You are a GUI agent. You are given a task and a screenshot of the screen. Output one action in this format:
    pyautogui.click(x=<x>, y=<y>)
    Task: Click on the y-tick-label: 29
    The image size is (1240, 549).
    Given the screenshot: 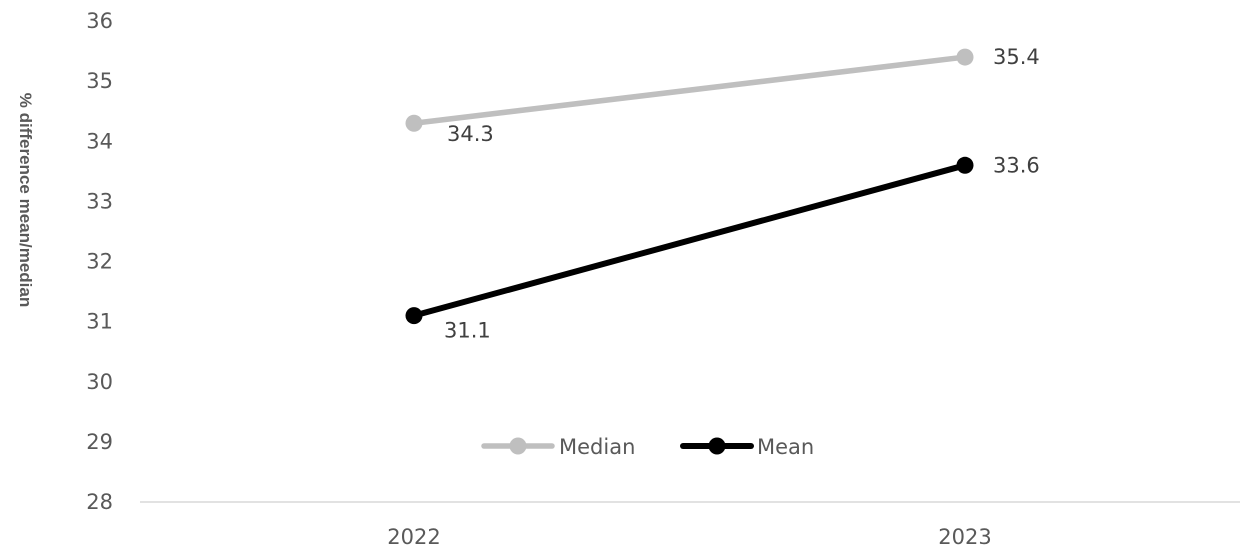 What is the action you would take?
    pyautogui.click(x=99, y=442)
    